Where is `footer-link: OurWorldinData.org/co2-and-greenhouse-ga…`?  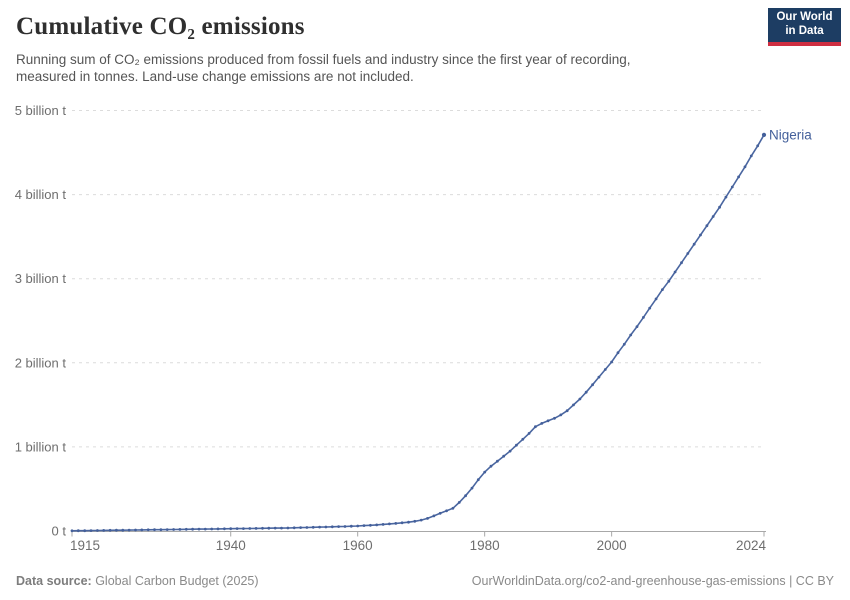
footer-link: OurWorldinData.org/co2-and-greenhouse-ga… is located at coordinates (652, 581).